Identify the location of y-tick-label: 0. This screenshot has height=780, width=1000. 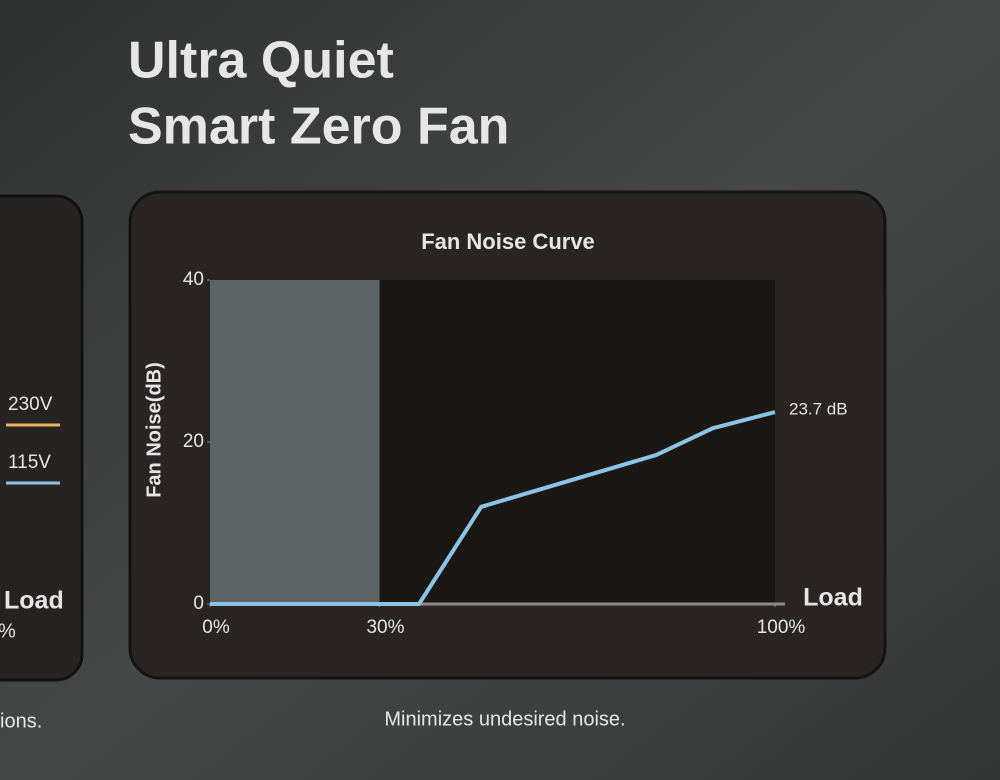
(198, 603).